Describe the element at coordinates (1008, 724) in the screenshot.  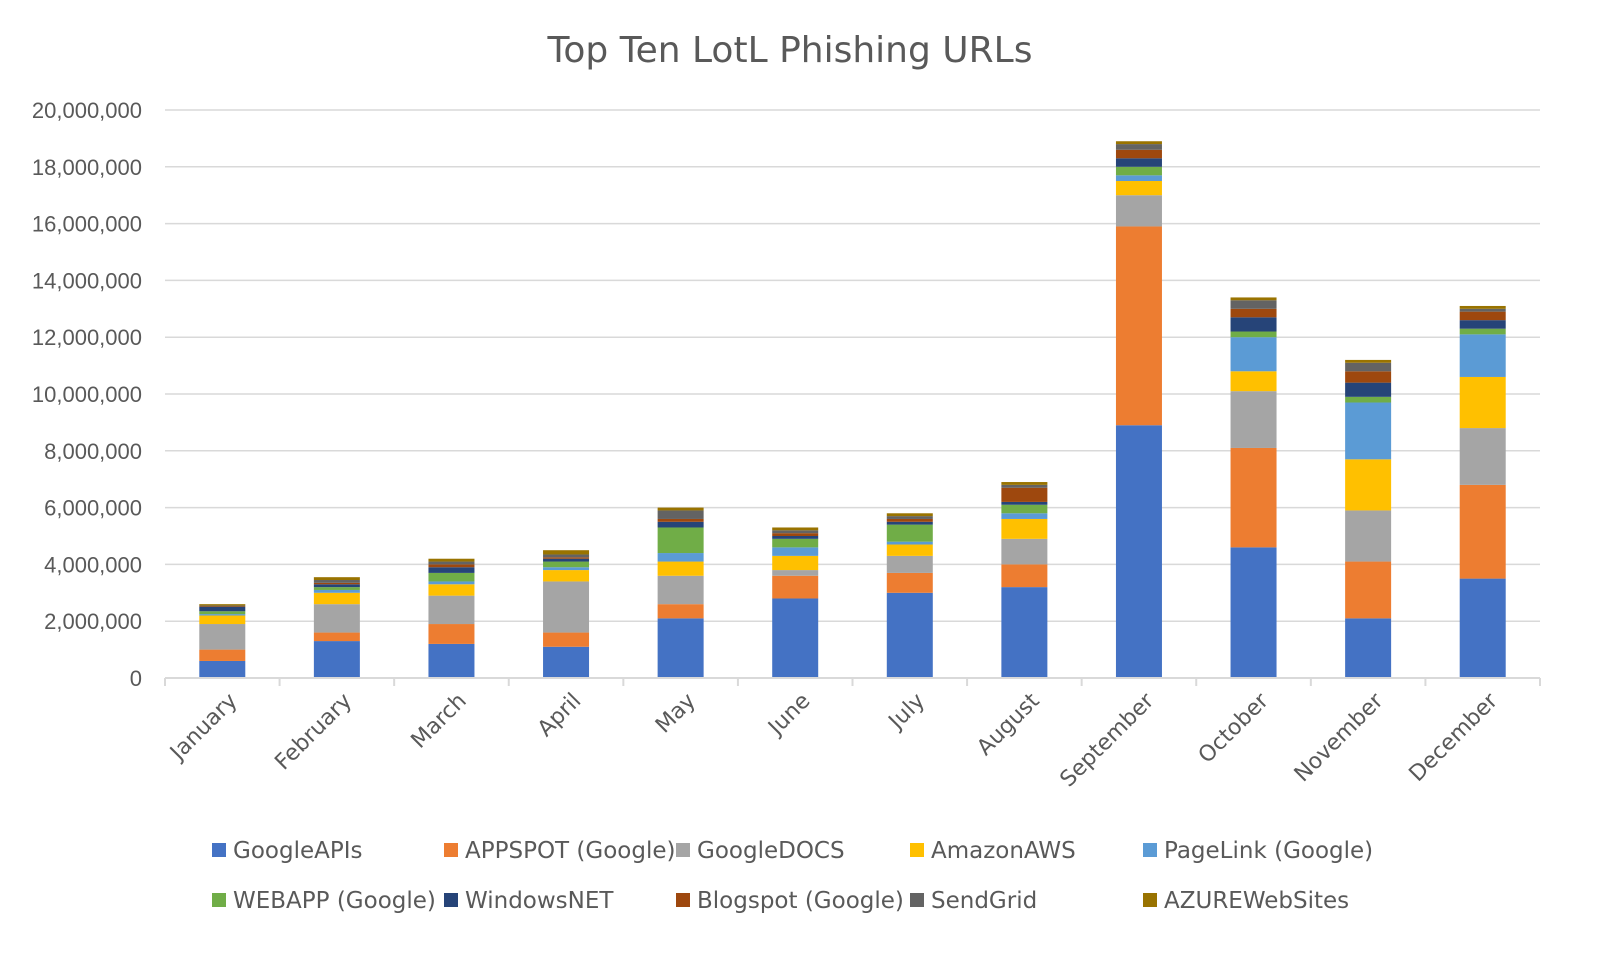
I see `x-category-label: August` at that location.